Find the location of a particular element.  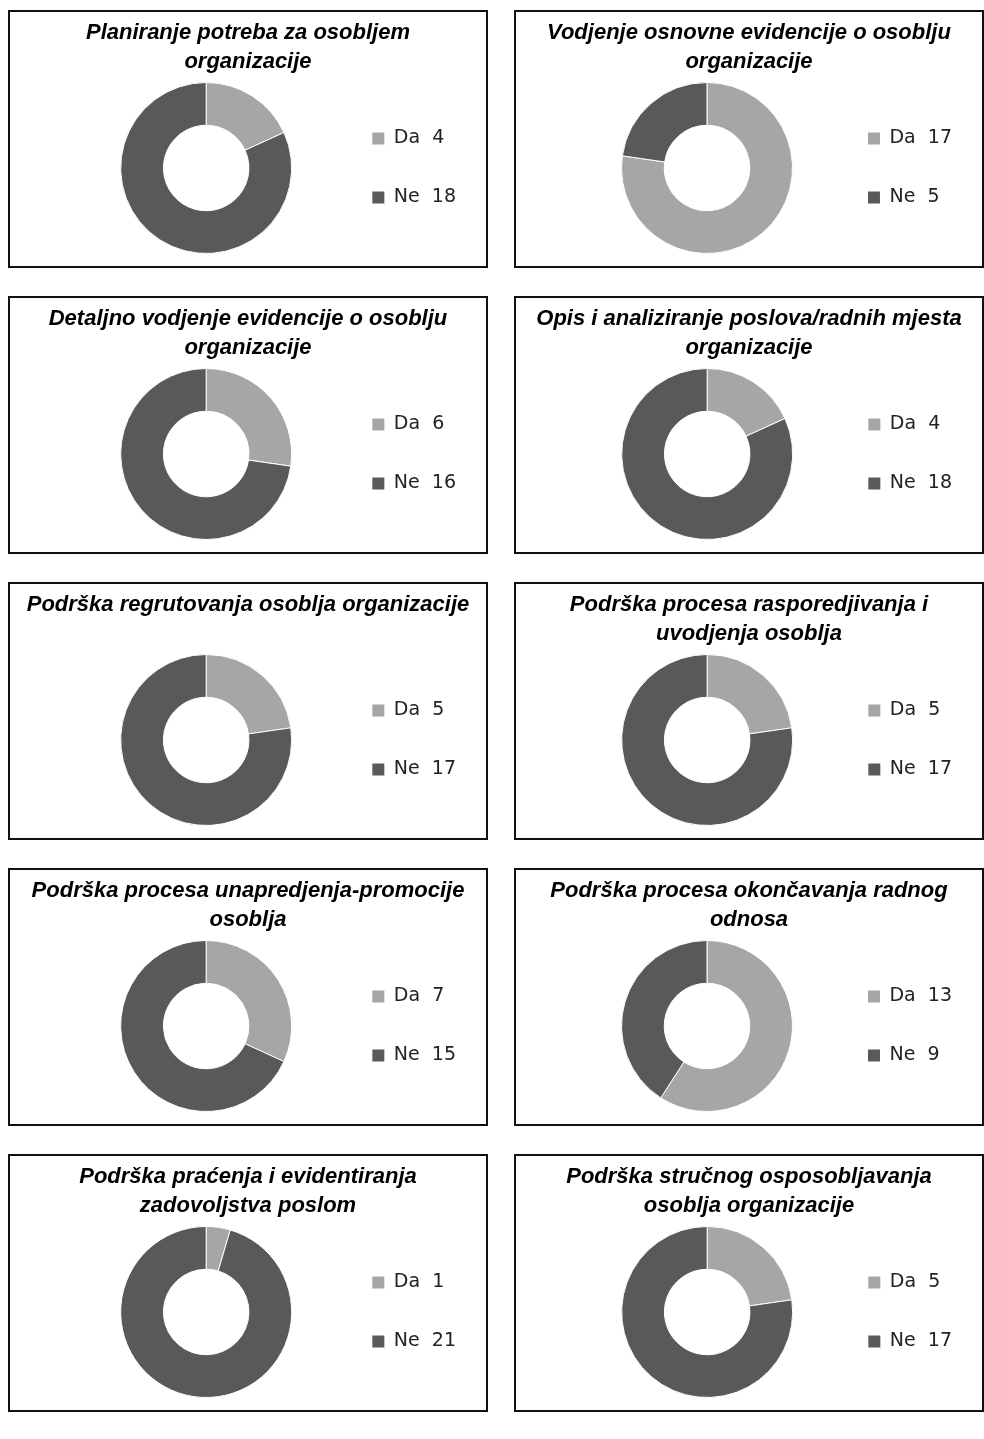

legend-label: Ne 21 is located at coordinates (425, 1339).